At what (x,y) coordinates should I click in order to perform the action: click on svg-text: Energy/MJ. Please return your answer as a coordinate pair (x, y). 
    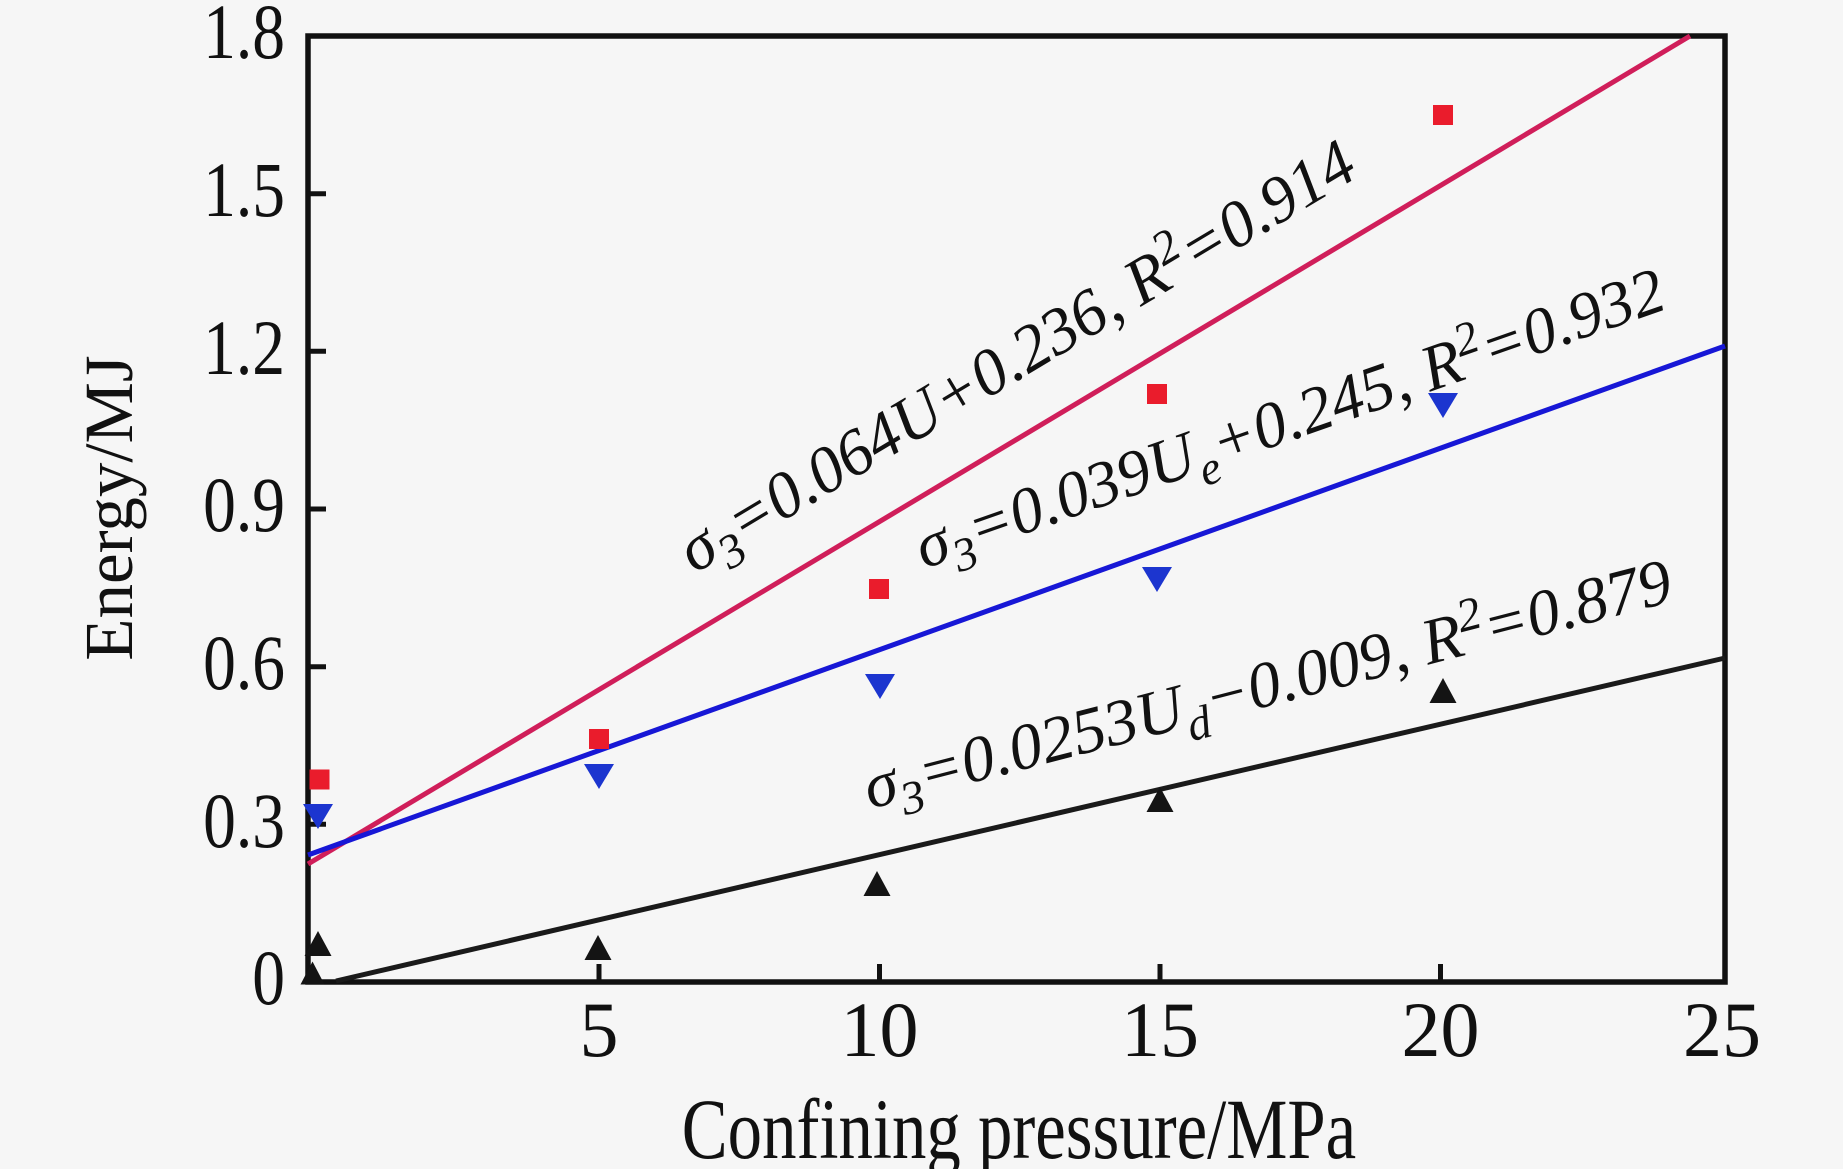
    Looking at the image, I should click on (109, 507).